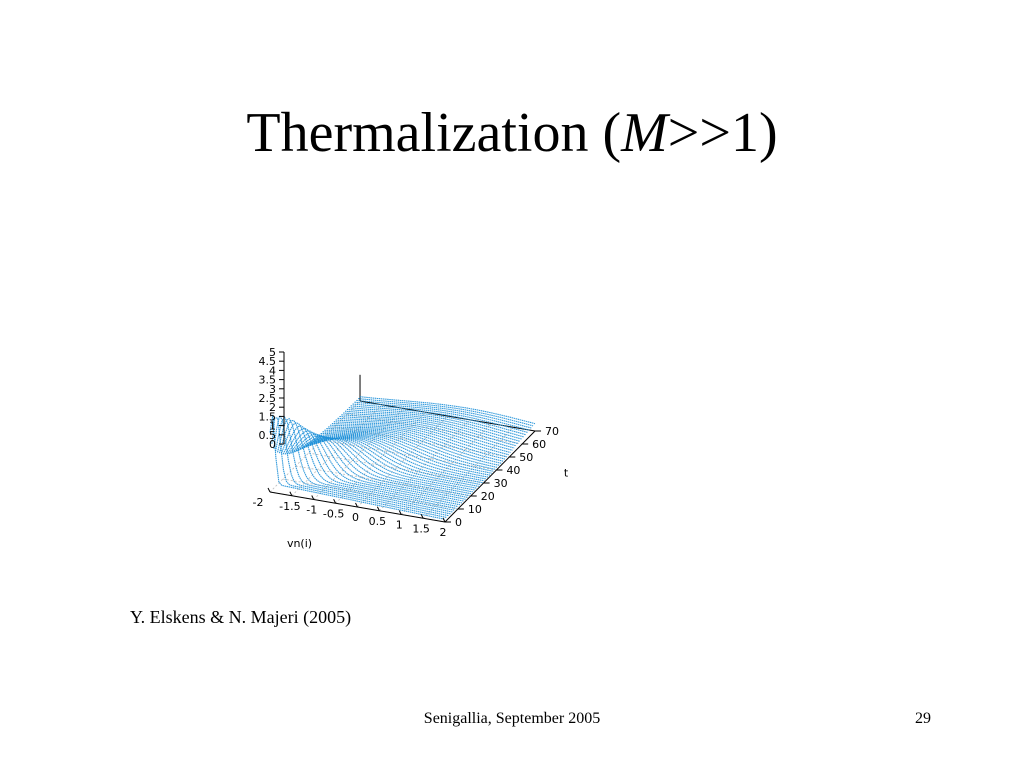  I want to click on x-tick-label: -1.5, so click(289, 506).